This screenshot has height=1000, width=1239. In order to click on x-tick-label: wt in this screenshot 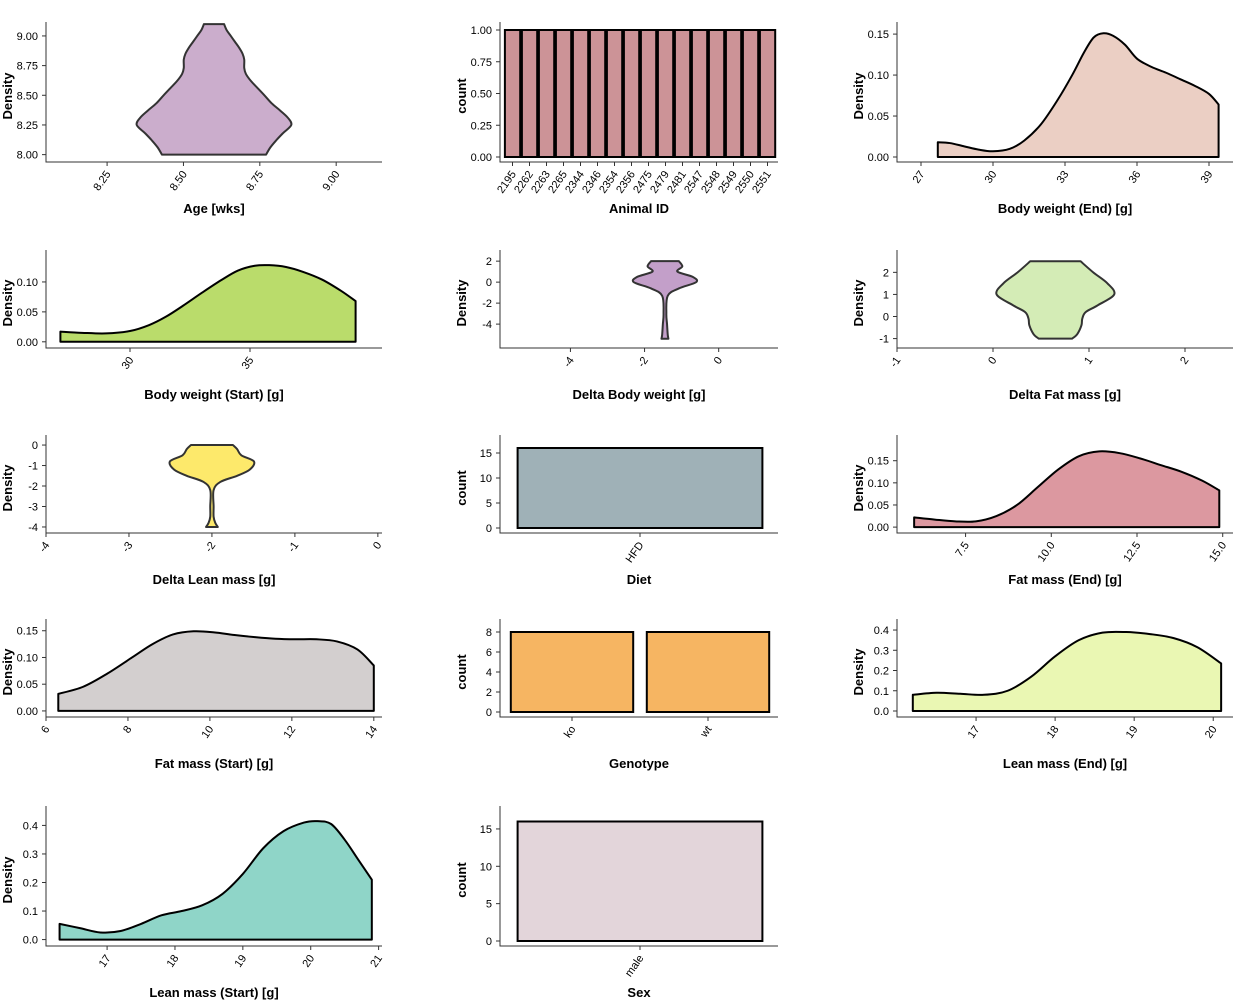, I will do `click(706, 732)`.